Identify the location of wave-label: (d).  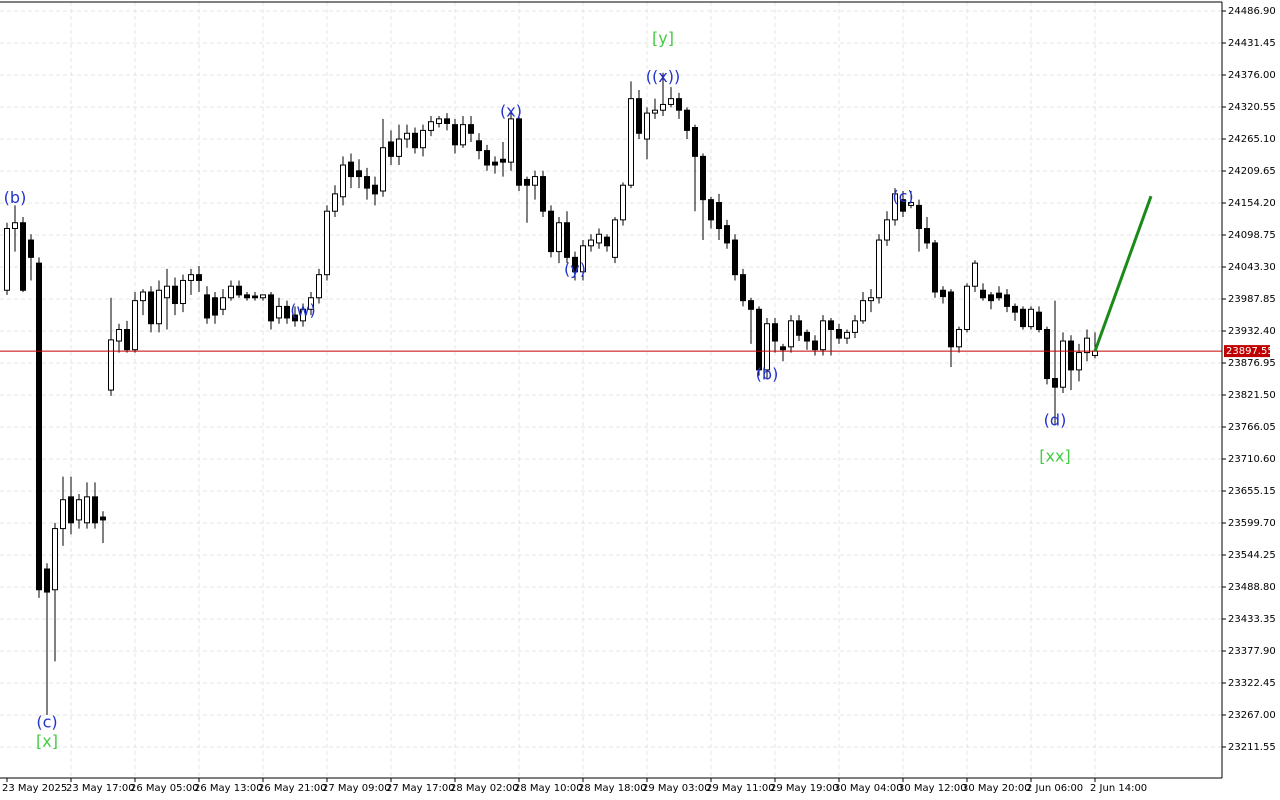
(1055, 420).